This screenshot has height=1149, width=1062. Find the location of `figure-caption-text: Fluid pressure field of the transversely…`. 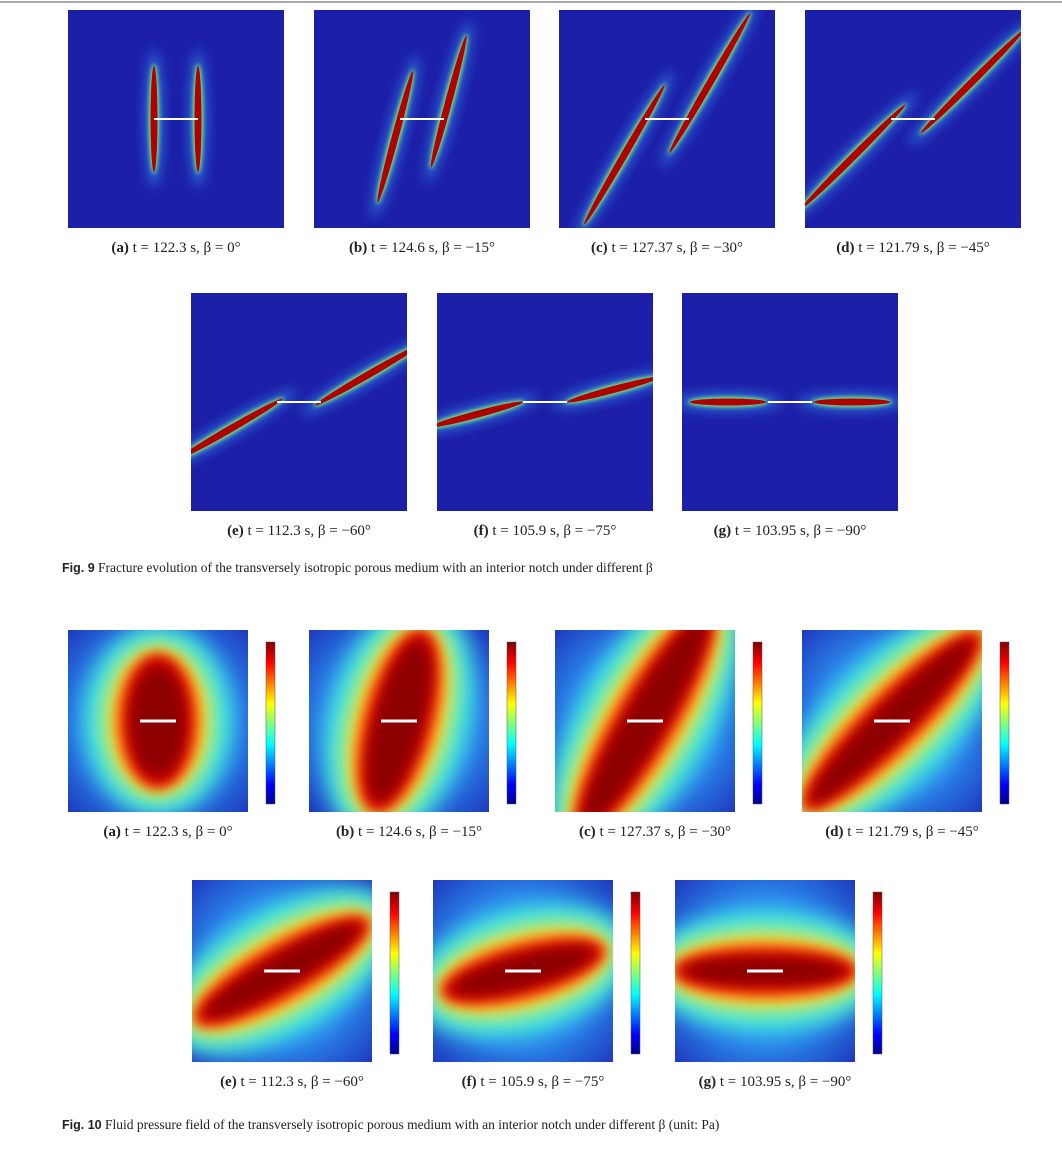

figure-caption-text: Fluid pressure field of the transversely… is located at coordinates (412, 1124).